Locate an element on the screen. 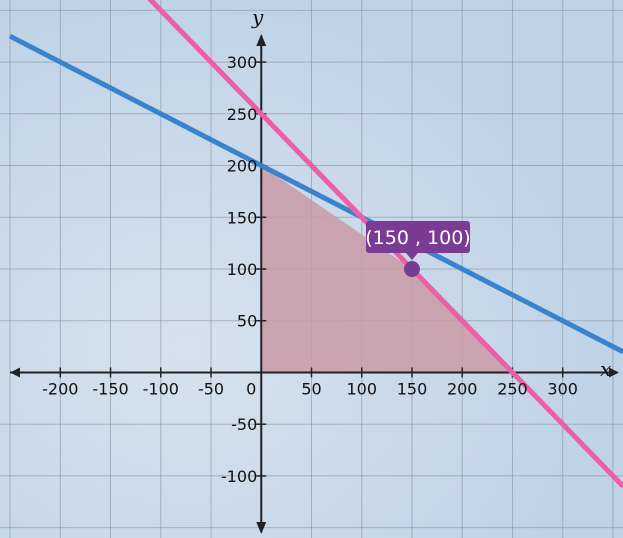 The image size is (623, 538). x-axis-arrow-left is located at coordinates (15, 372).